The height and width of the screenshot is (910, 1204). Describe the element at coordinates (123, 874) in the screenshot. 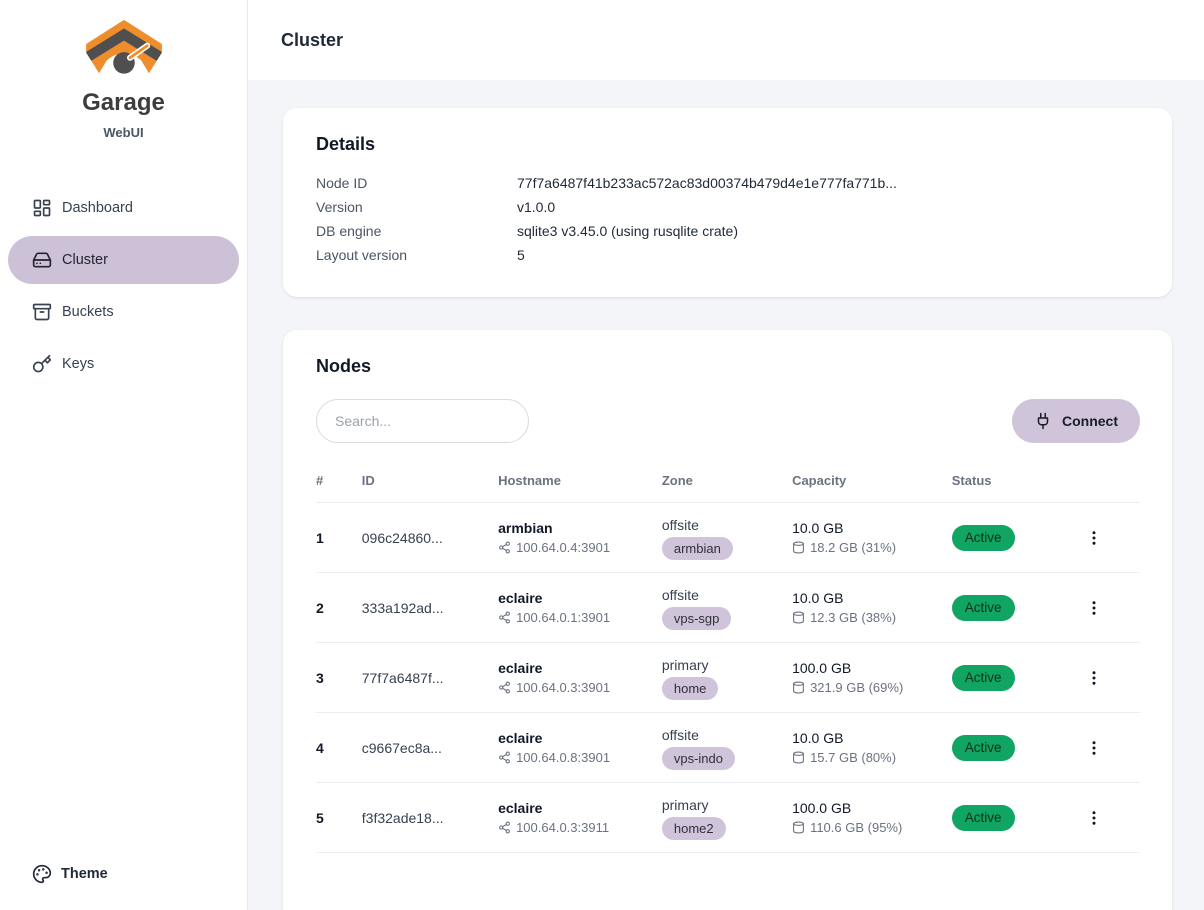

I see `theme-button: Theme` at that location.